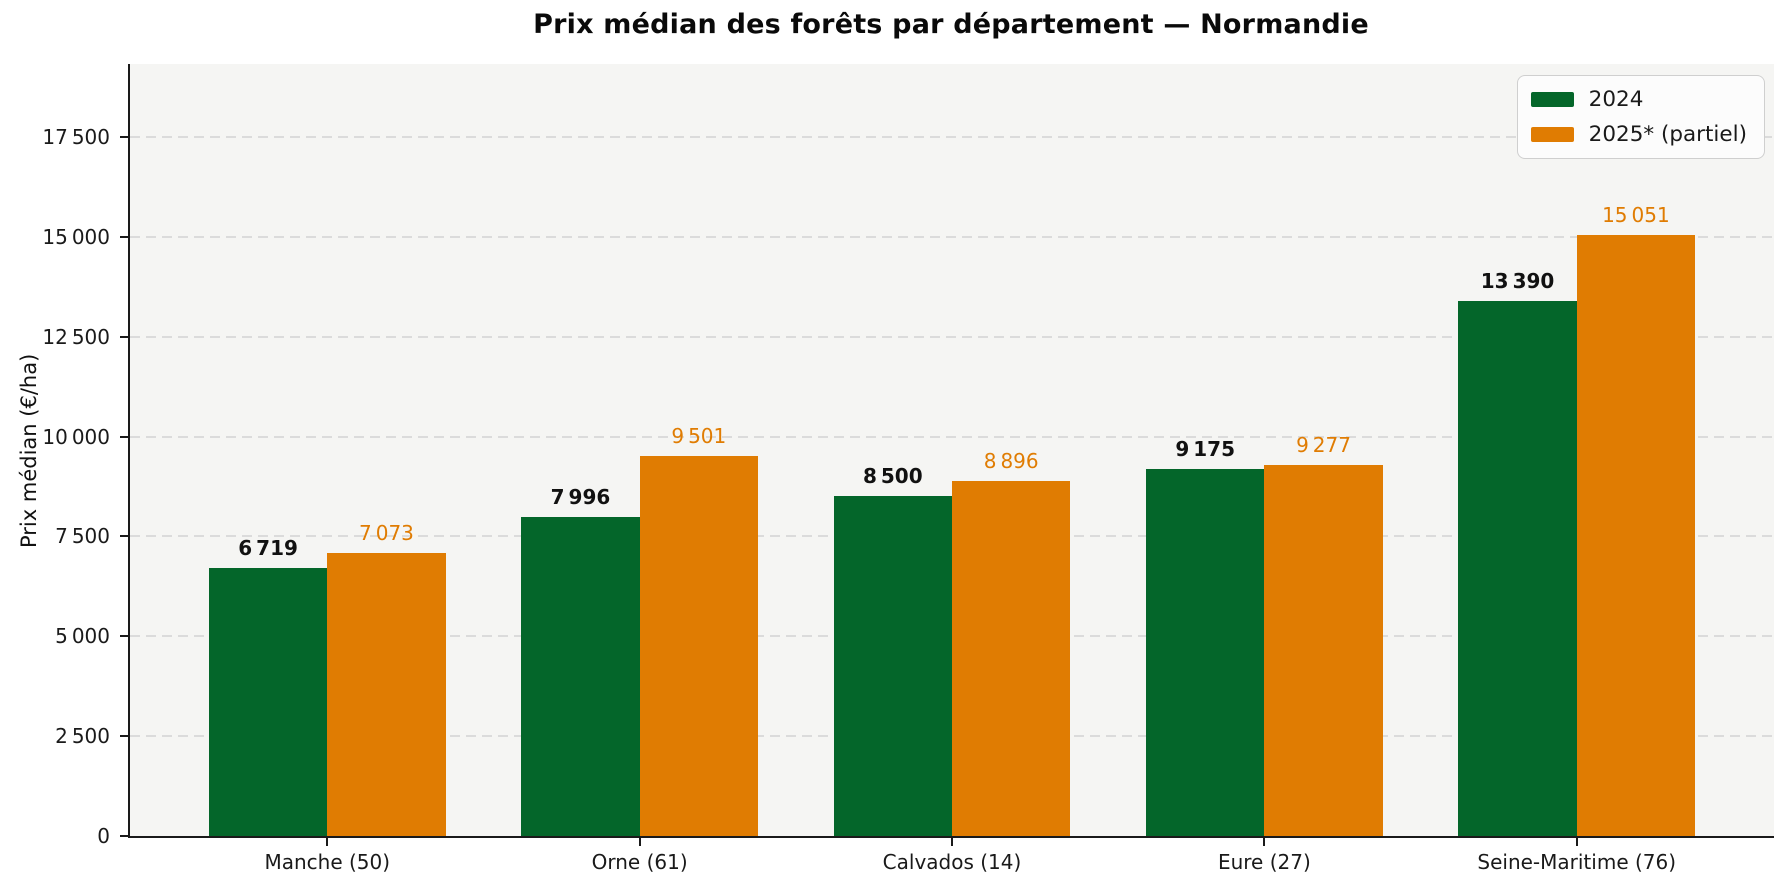  What do you see at coordinates (639, 862) in the screenshot?
I see `x-tick-label: Orne (61)` at bounding box center [639, 862].